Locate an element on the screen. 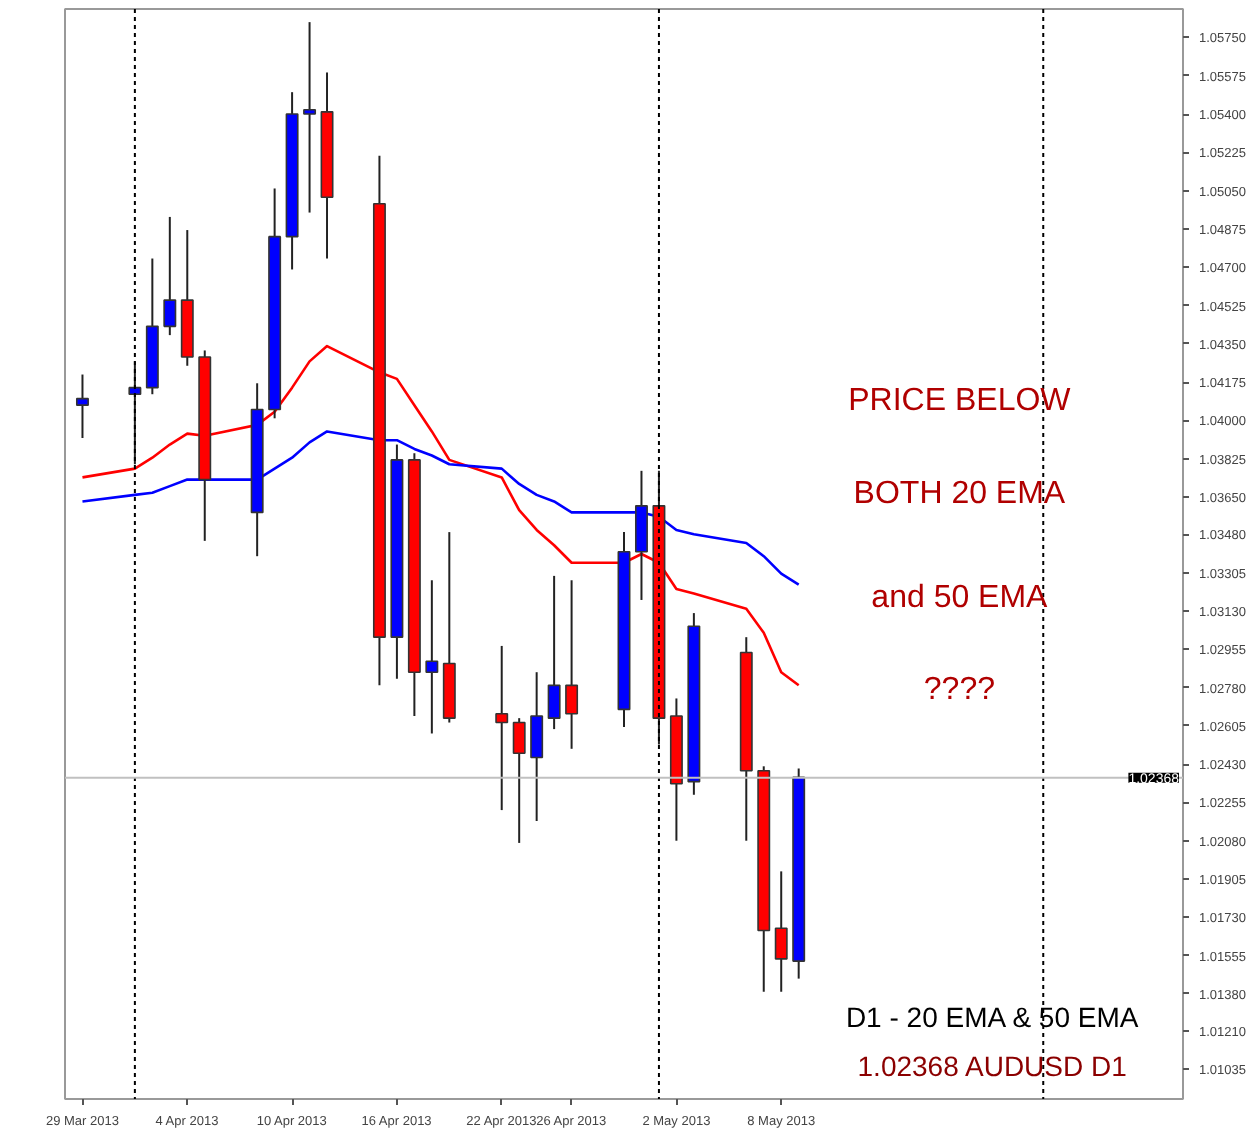 The height and width of the screenshot is (1134, 1250). annotation: BOTH 20 EMA is located at coordinates (959, 494).